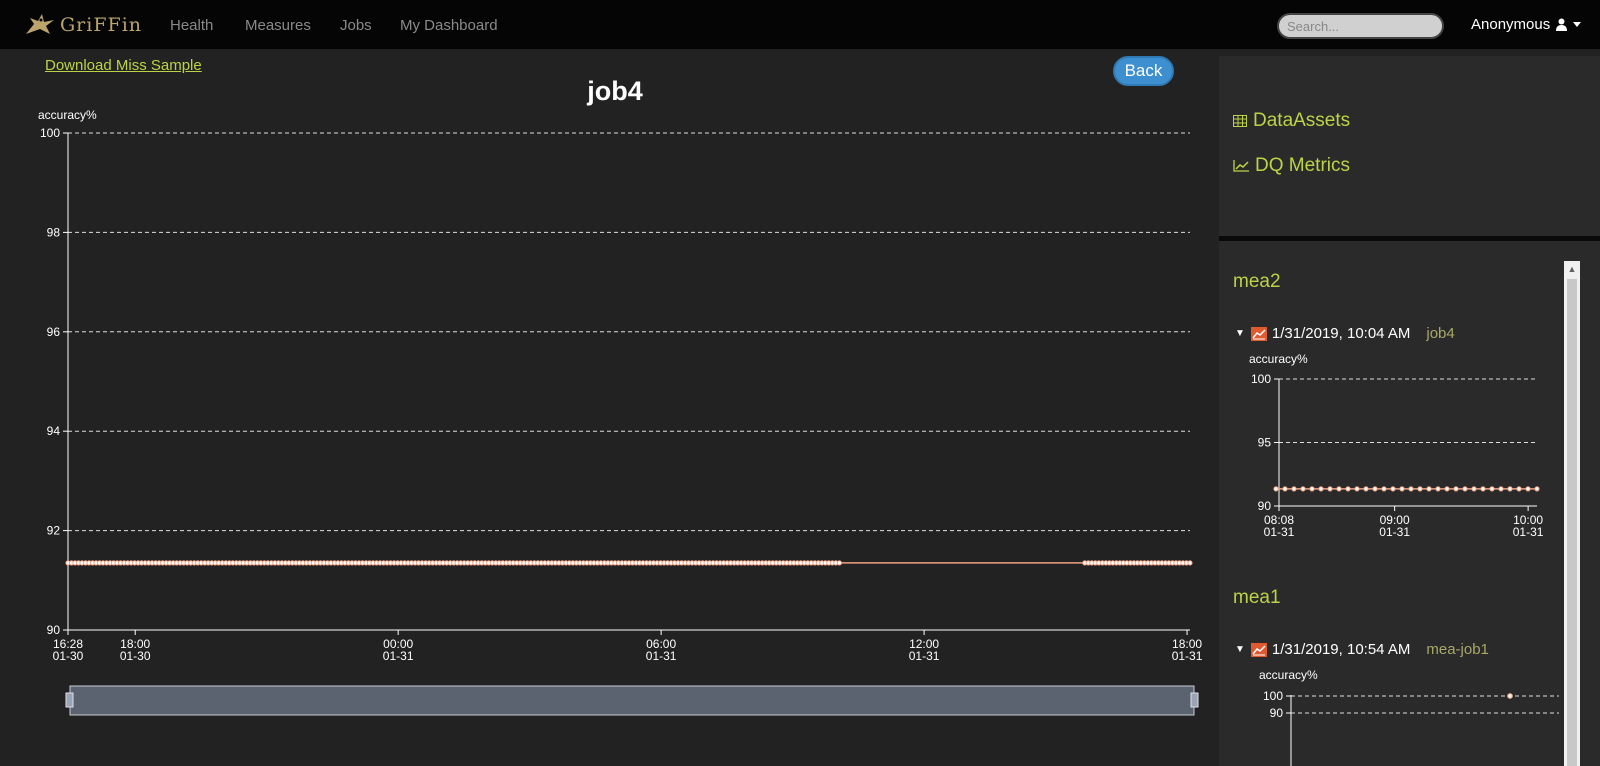 The height and width of the screenshot is (766, 1600). Describe the element at coordinates (1457, 649) in the screenshot. I see `metric-job-name: mea-job1` at that location.